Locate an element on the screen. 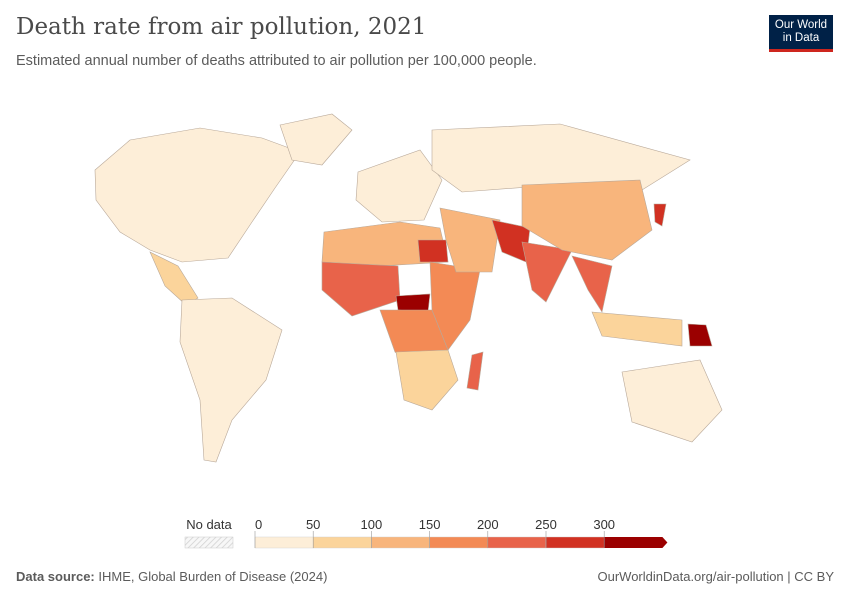 This screenshot has width=850, height=600. region-egypt is located at coordinates (433, 251).